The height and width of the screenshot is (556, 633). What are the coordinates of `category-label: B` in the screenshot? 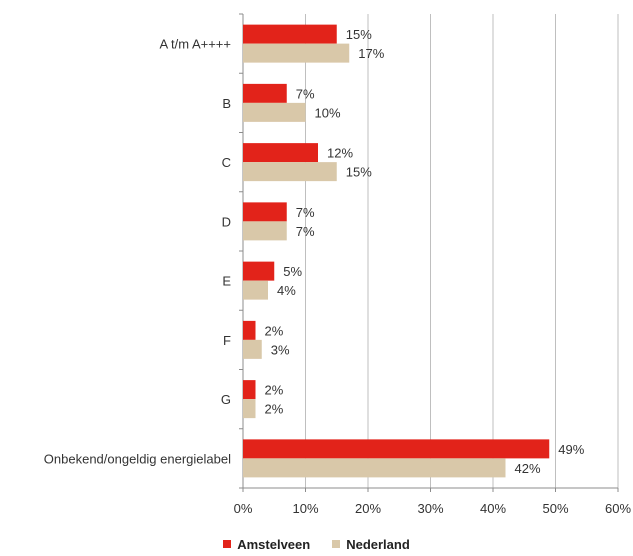 It's located at (226, 103).